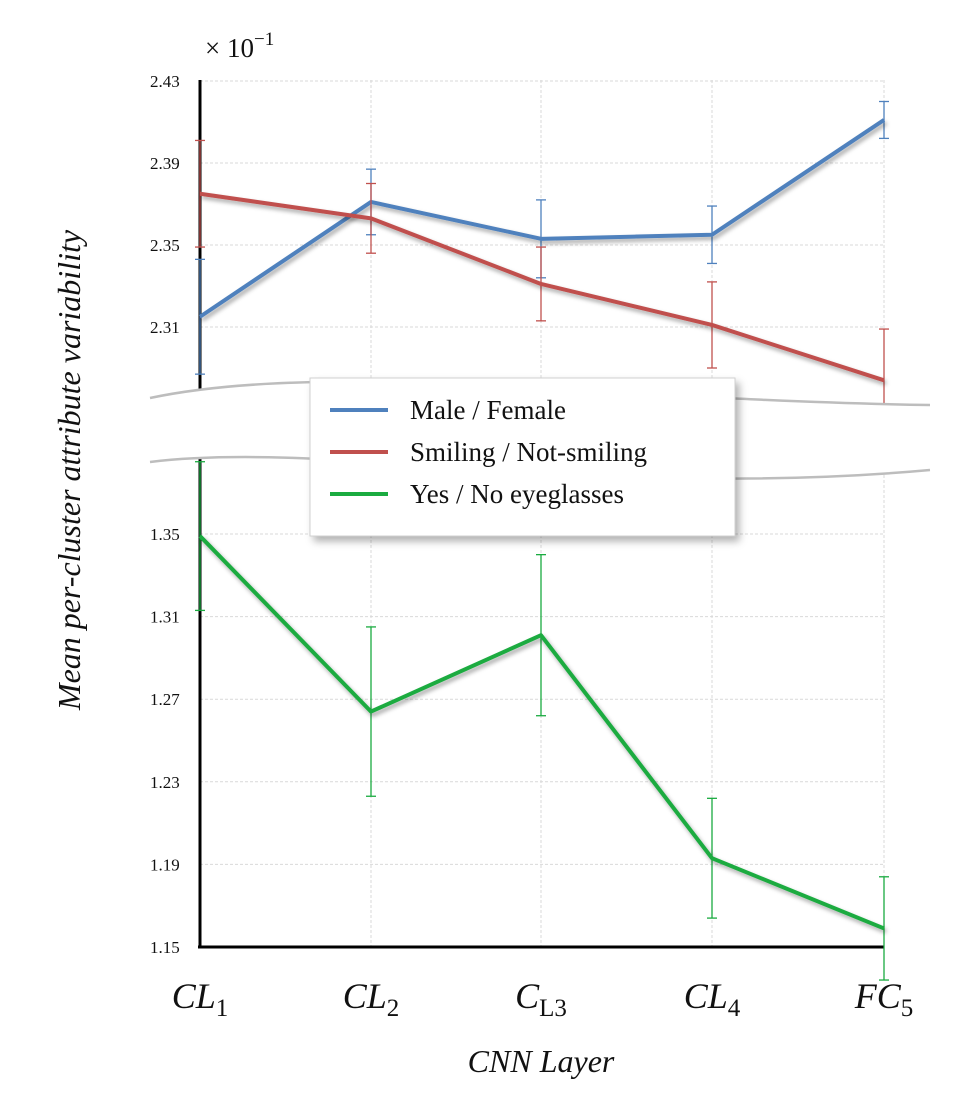 This screenshot has width=957, height=1097. What do you see at coordinates (165, 327) in the screenshot?
I see `y-tick-label: 2.31` at bounding box center [165, 327].